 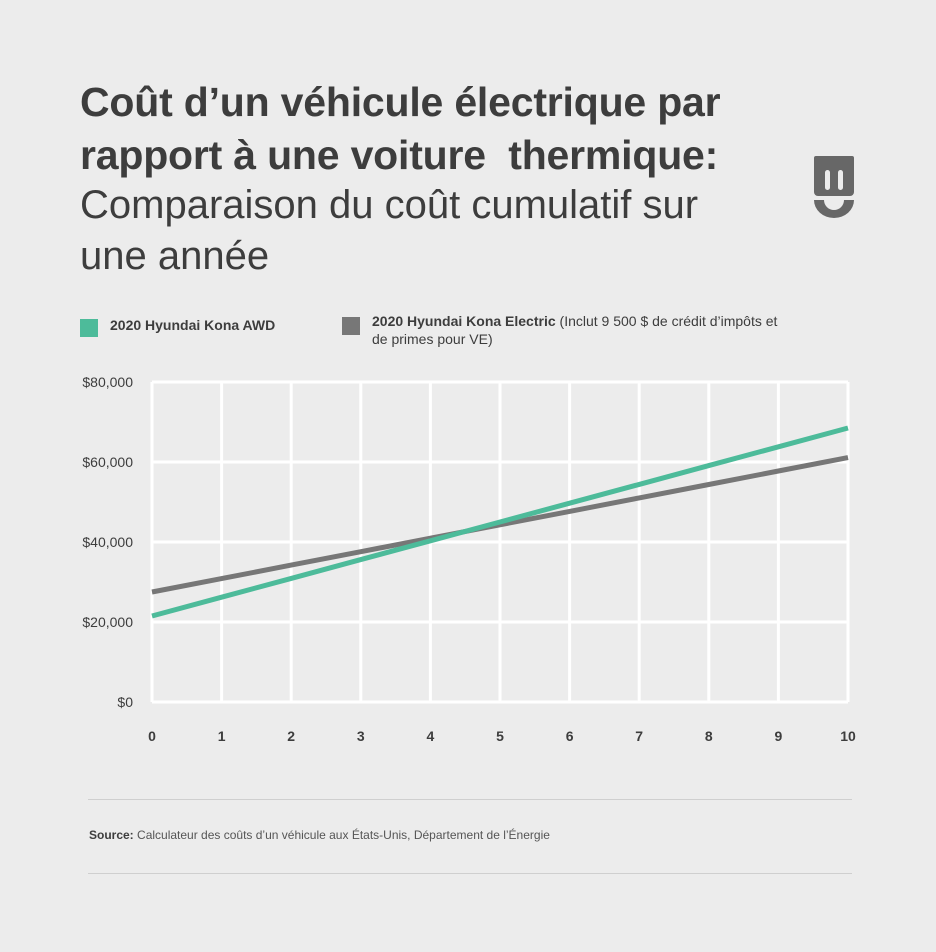 I want to click on y-tick-label: $40,000, so click(x=107, y=542).